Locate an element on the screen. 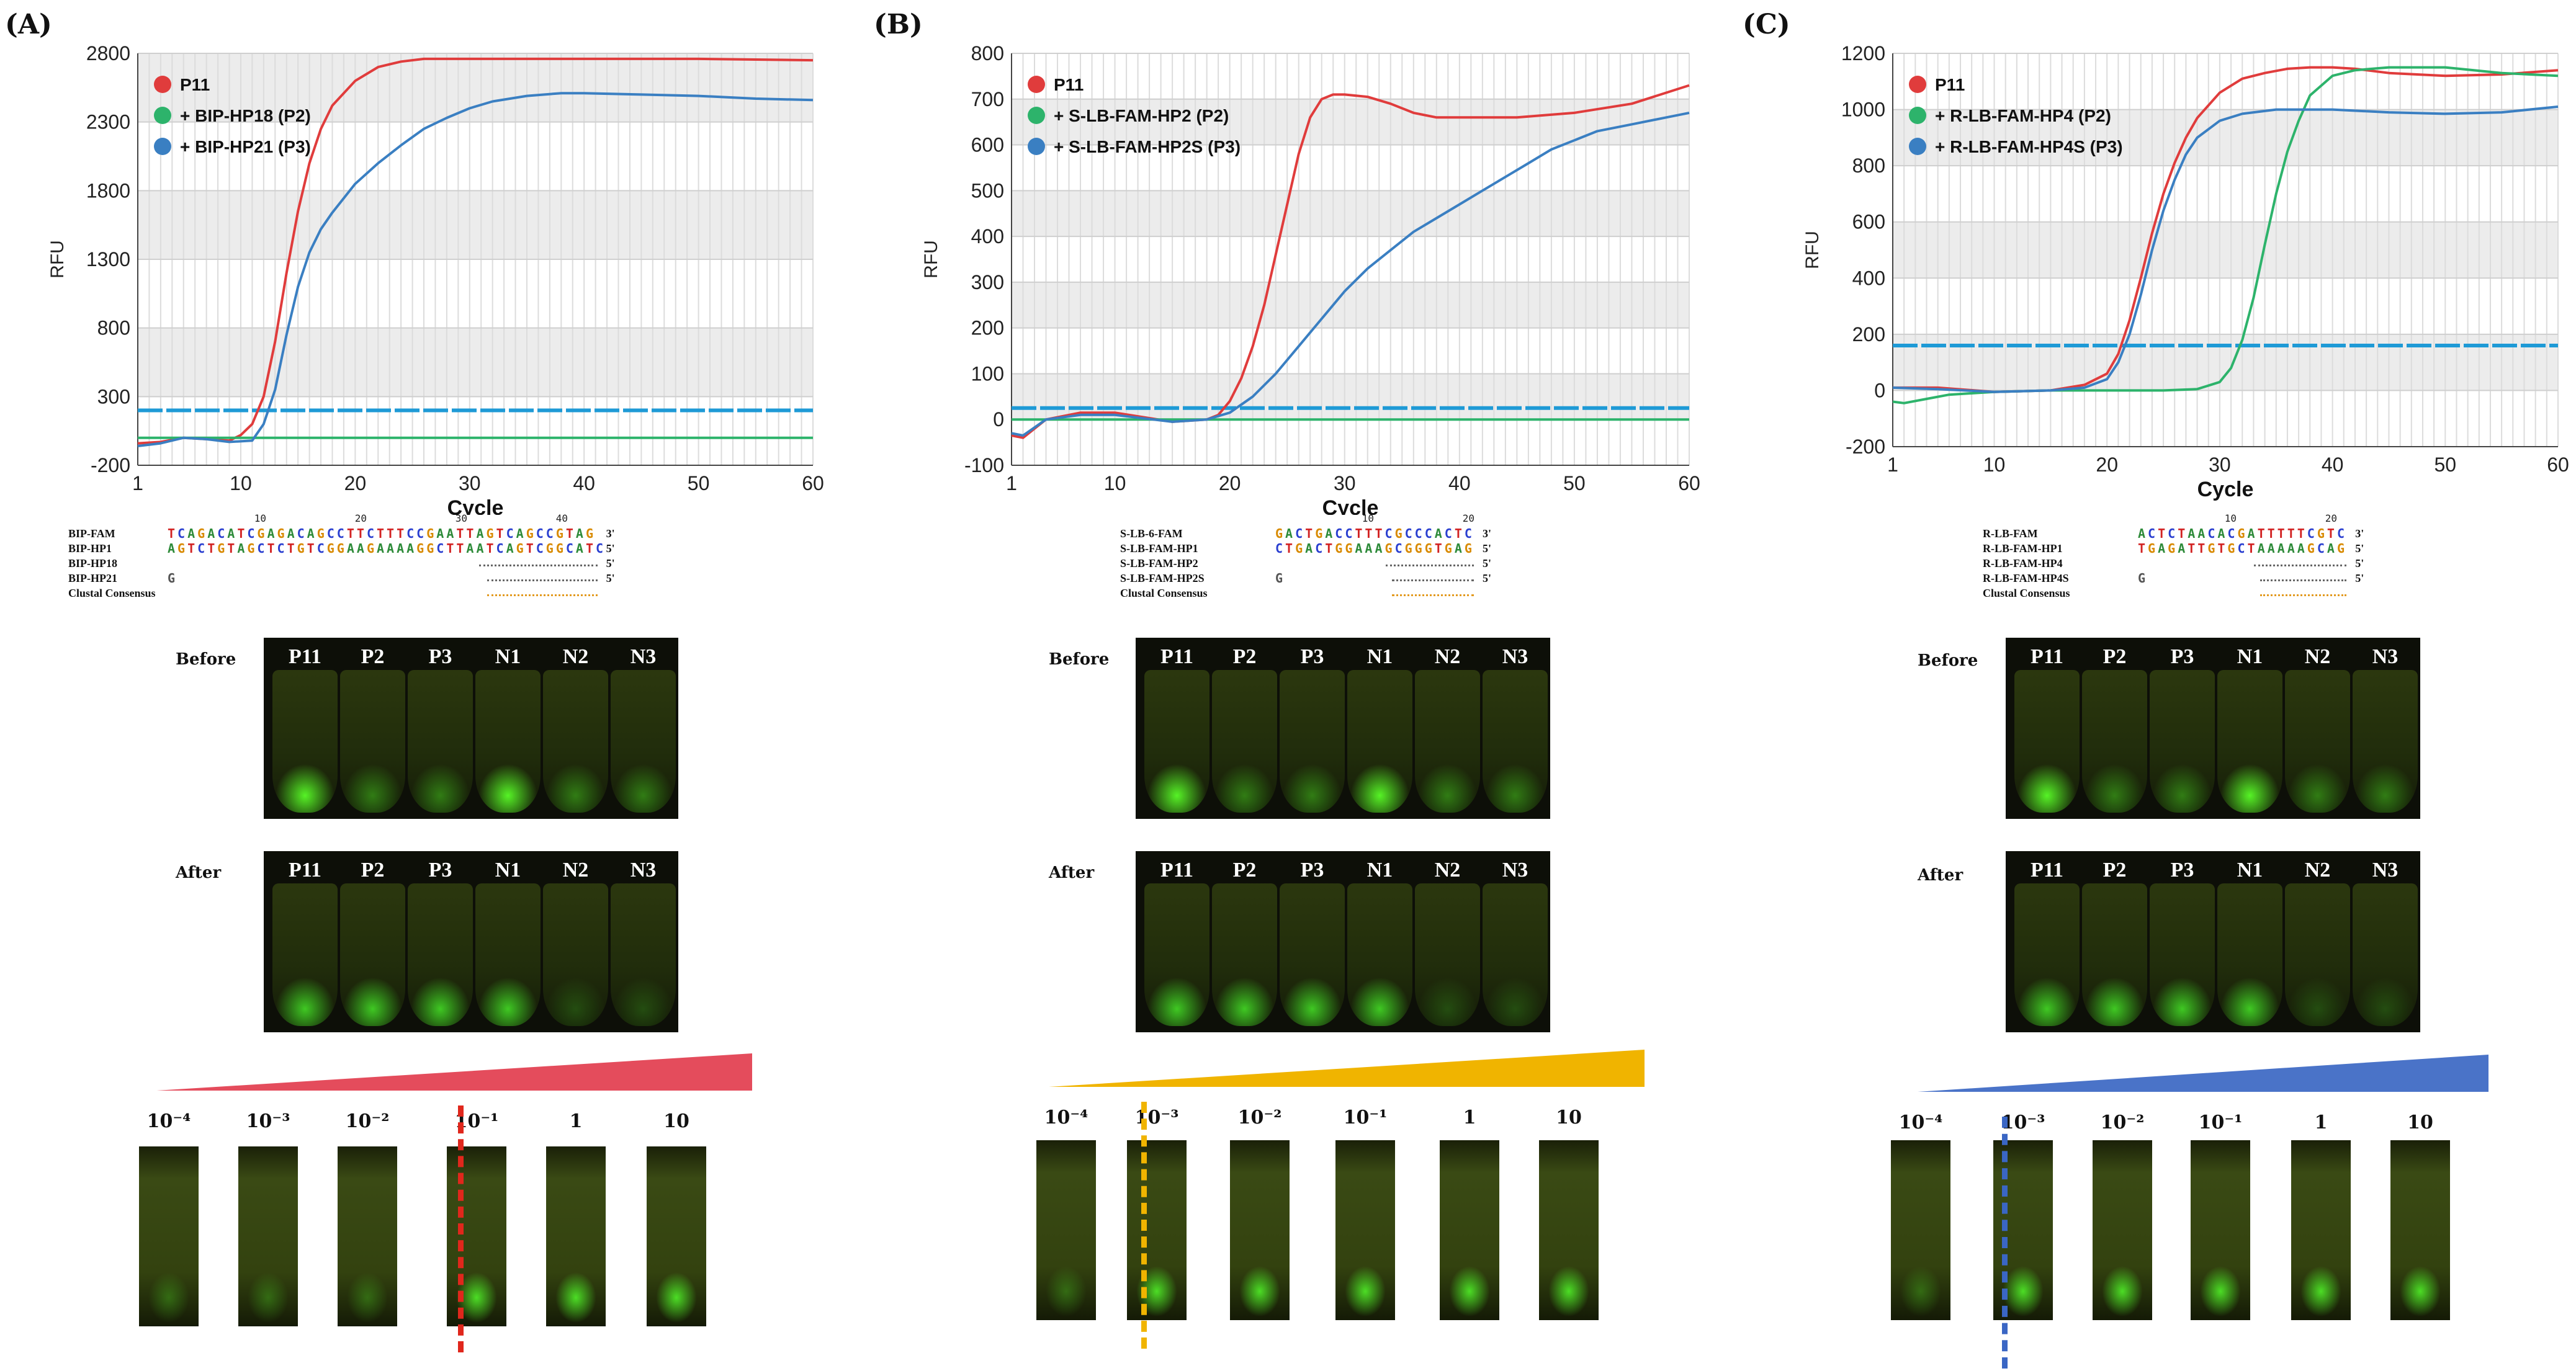 The height and width of the screenshot is (1371, 2576). legend-label: P11 is located at coordinates (195, 84).